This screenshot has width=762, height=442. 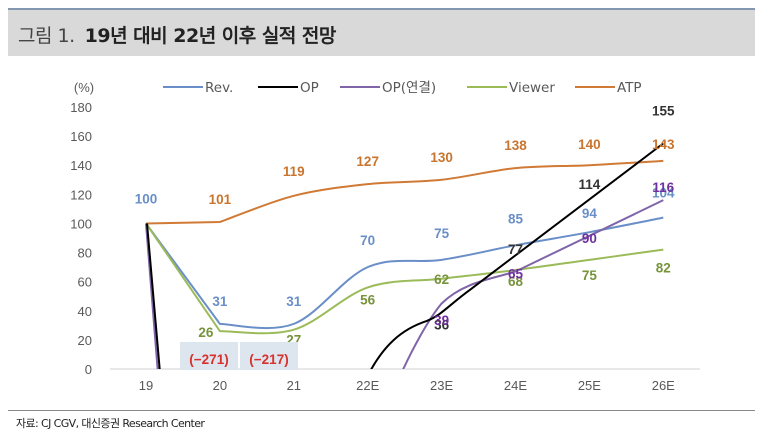 I want to click on legend-item: ATP, so click(x=608, y=88).